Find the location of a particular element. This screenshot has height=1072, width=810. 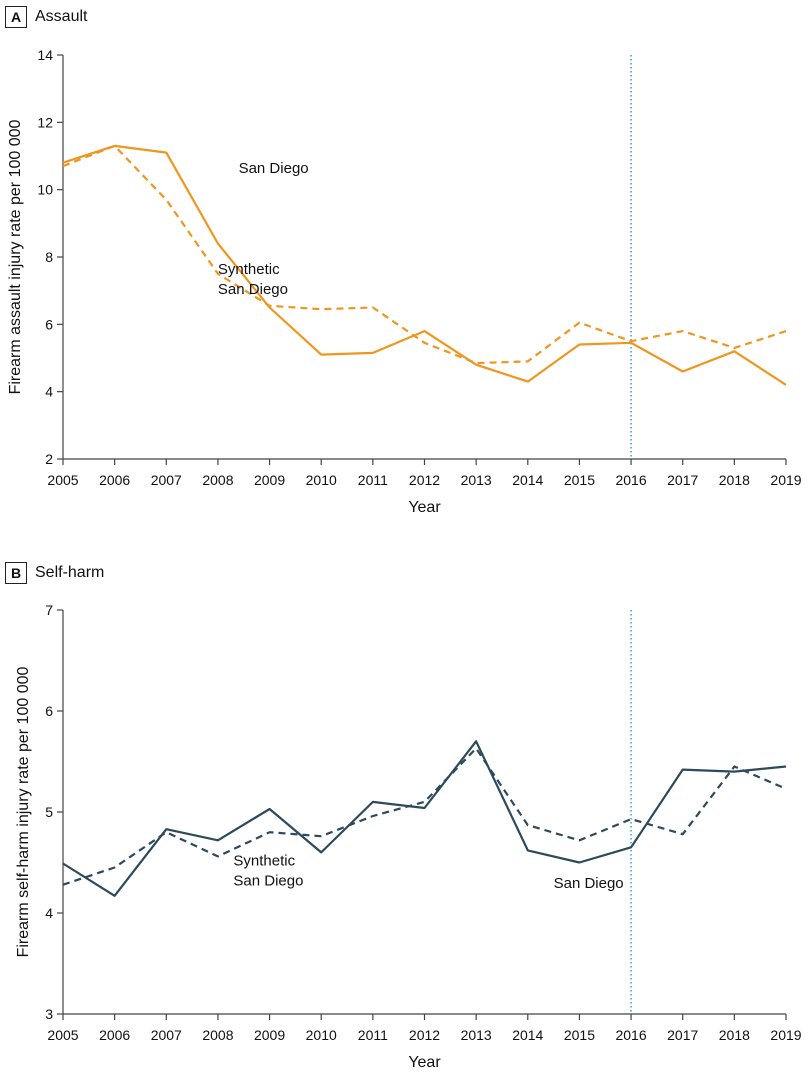

series-line-san-diego is located at coordinates (424, 818).